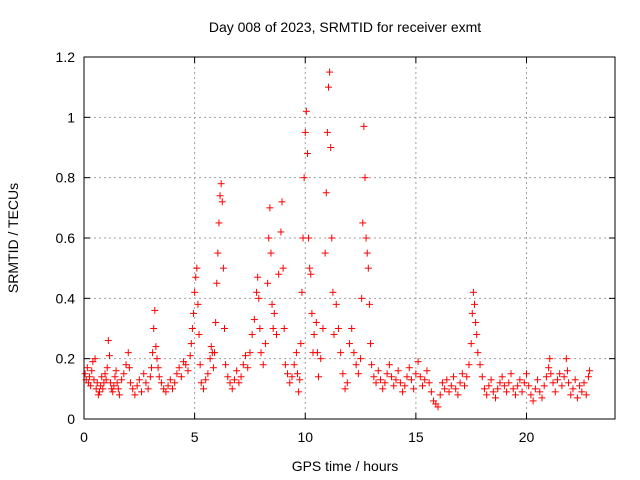  I want to click on x-tick-label: 15, so click(416, 437).